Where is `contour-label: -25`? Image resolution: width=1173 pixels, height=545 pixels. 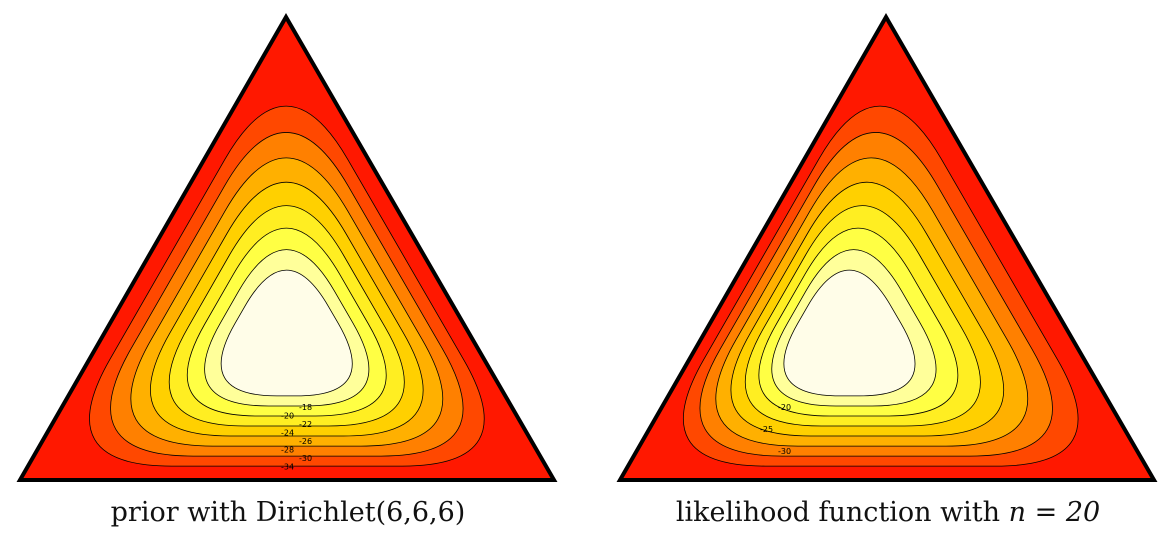
contour-label: -25 is located at coordinates (766, 429).